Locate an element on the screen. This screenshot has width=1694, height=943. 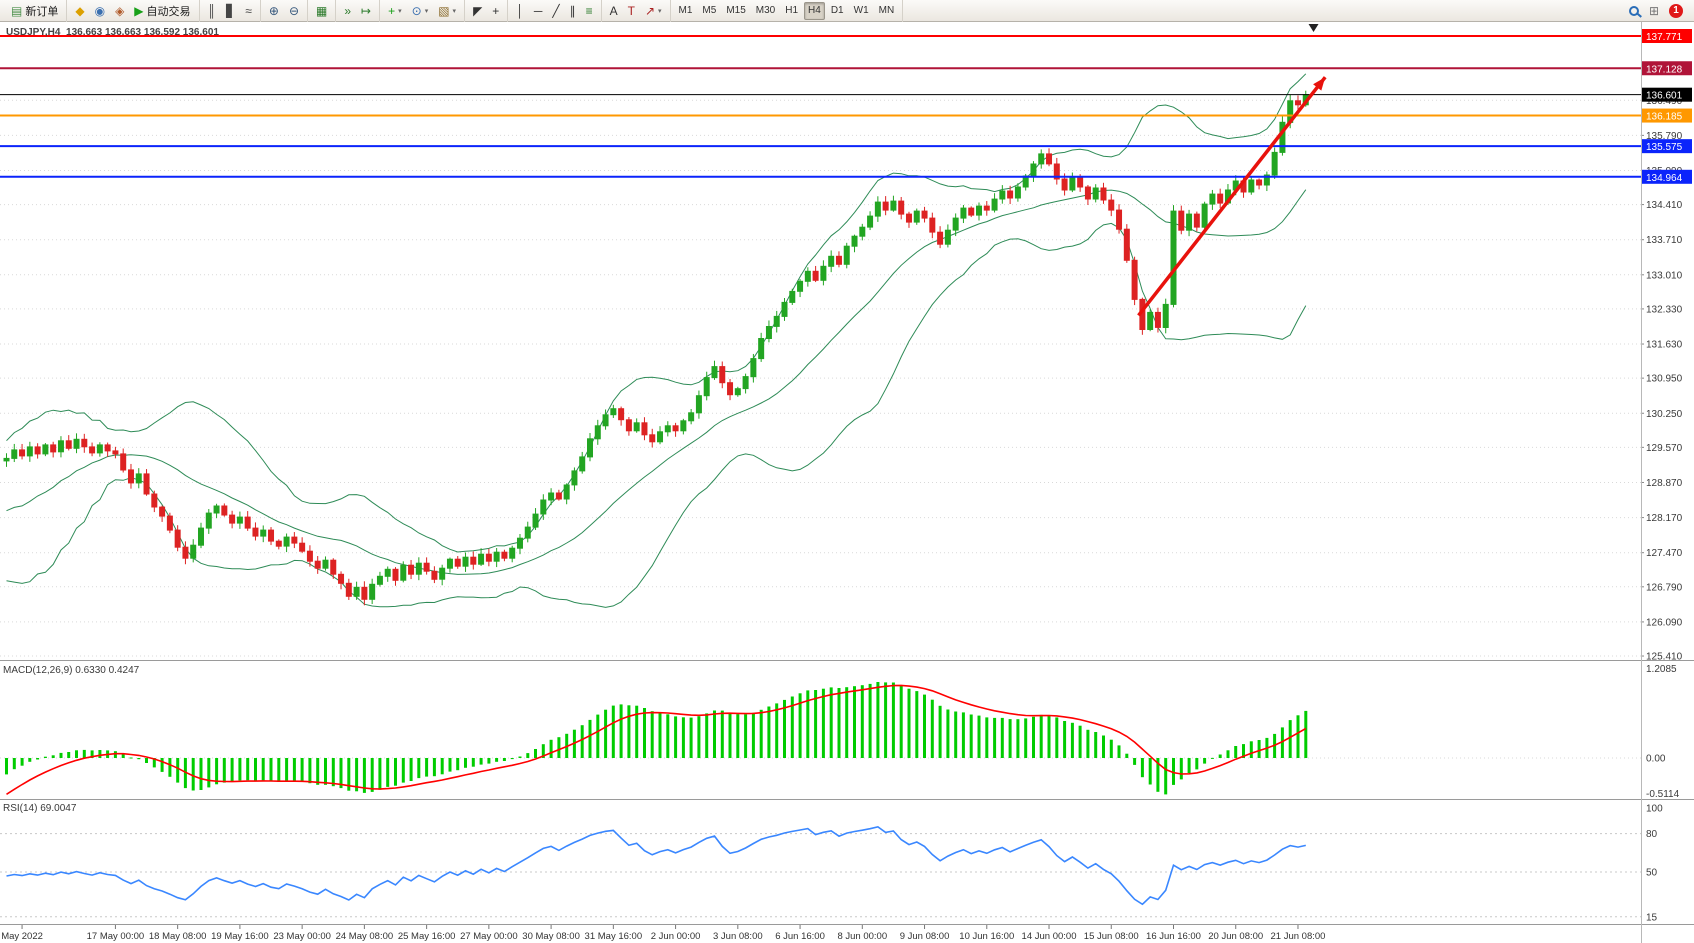
tile-windows-button: ▦ is located at coordinates (321, 11).